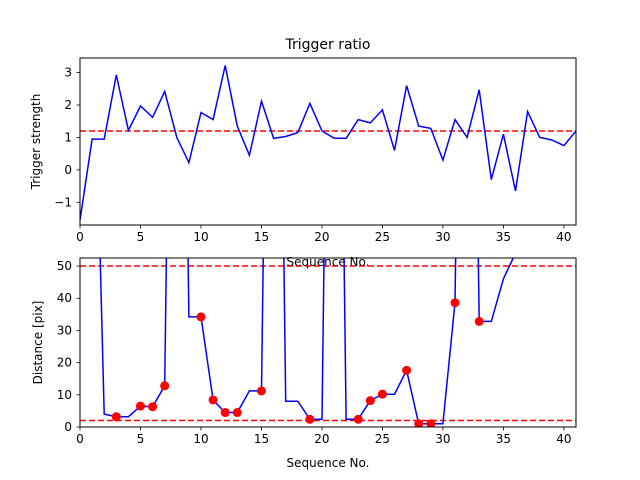 This screenshot has width=640, height=480. What do you see at coordinates (64, 266) in the screenshot?
I see `bottom-ytick-label-50: 50` at bounding box center [64, 266].